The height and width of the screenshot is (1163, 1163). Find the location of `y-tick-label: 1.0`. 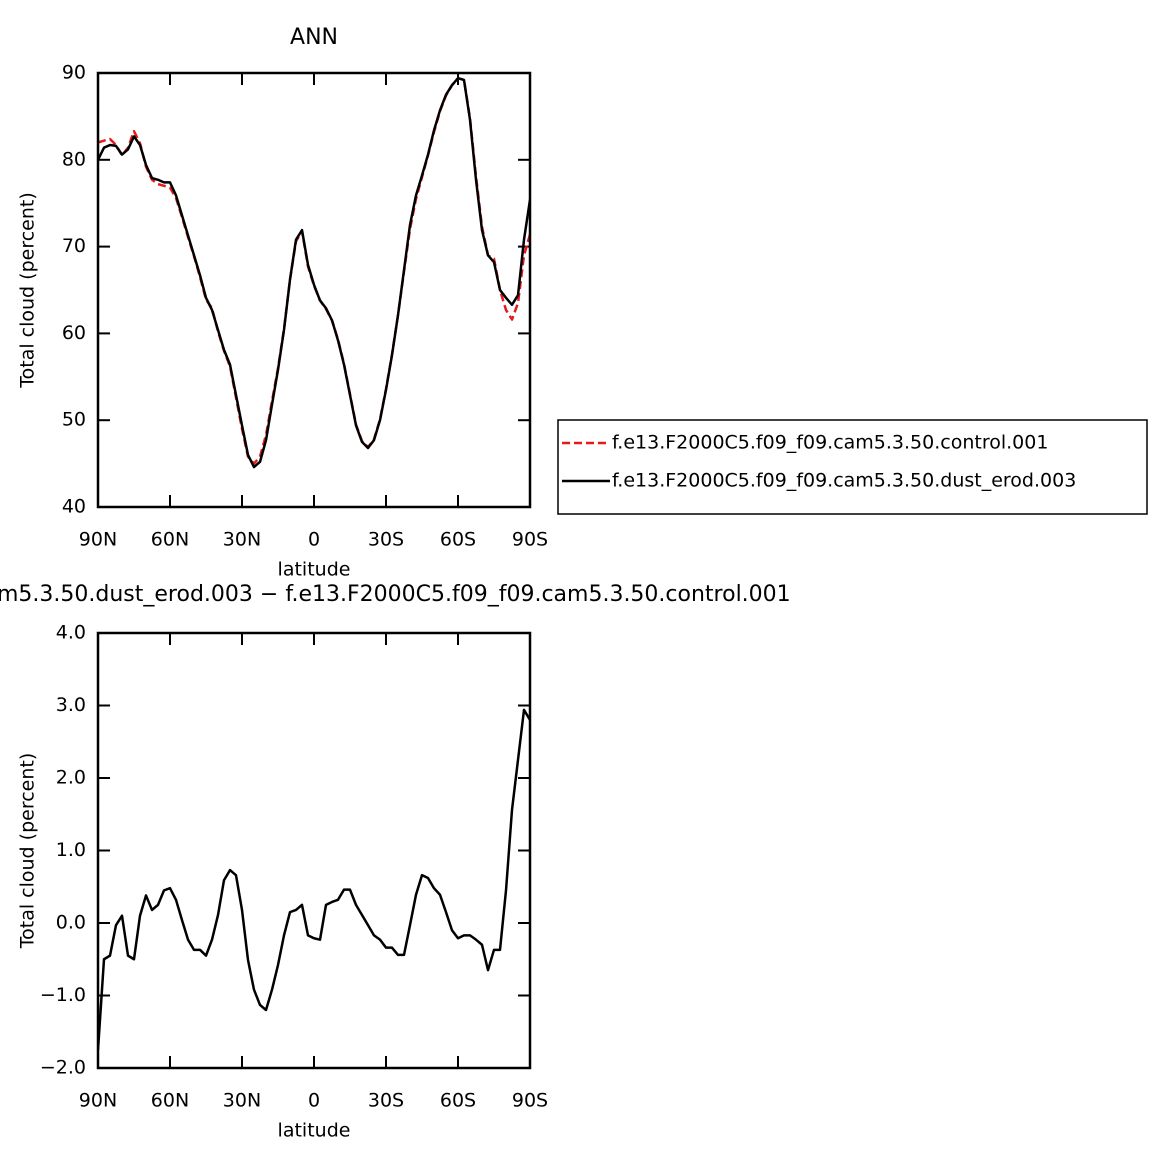

y-tick-label: 1.0 is located at coordinates (71, 850).